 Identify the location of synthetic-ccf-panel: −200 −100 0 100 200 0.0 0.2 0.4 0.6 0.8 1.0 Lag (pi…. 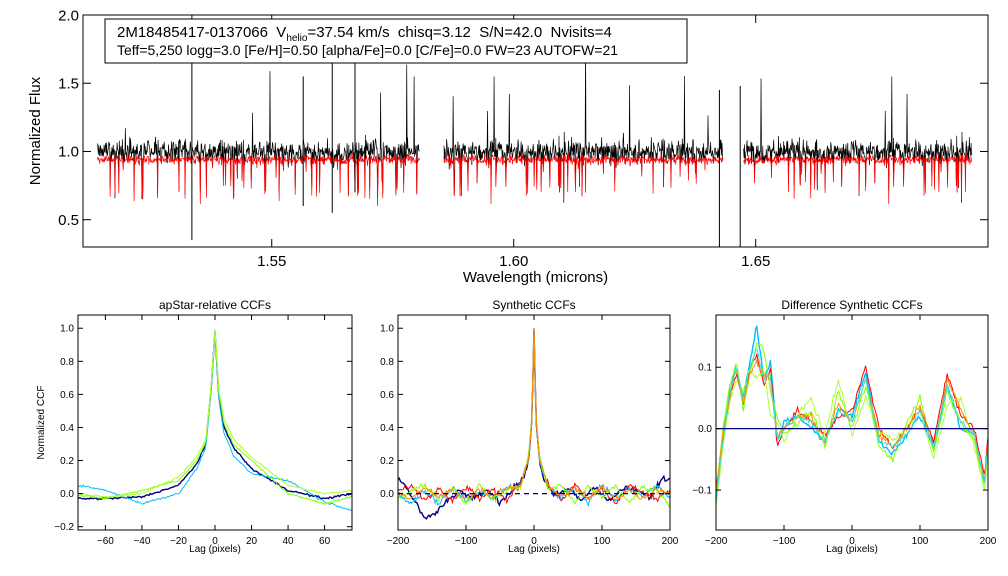
(529, 426).